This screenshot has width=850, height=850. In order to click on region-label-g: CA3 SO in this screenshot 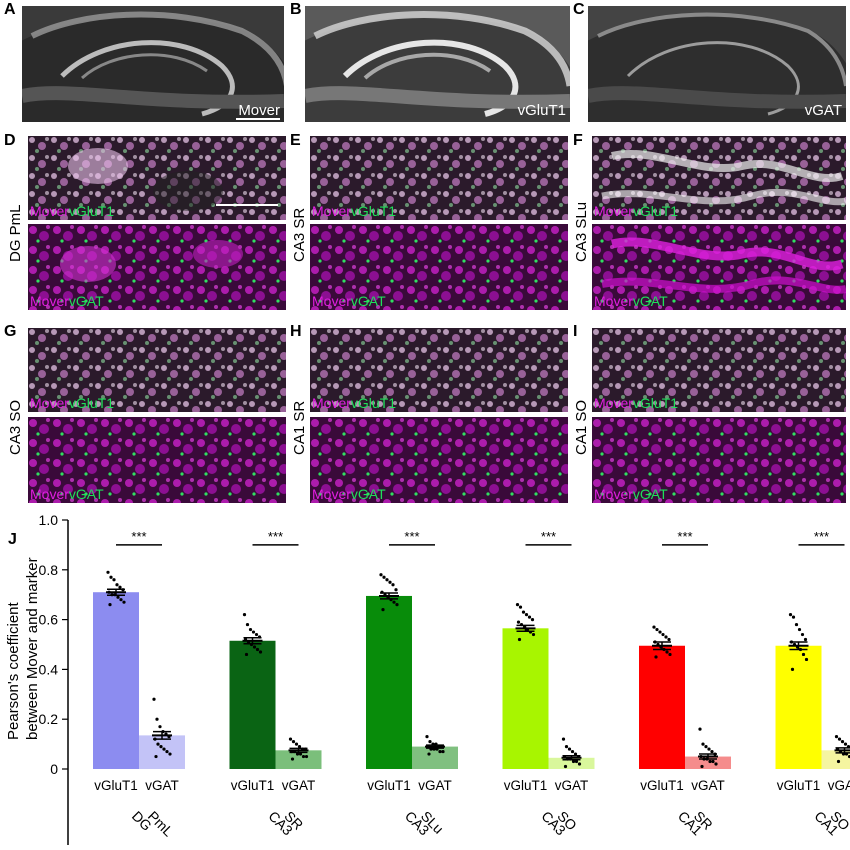, I will do `click(15, 427)`.